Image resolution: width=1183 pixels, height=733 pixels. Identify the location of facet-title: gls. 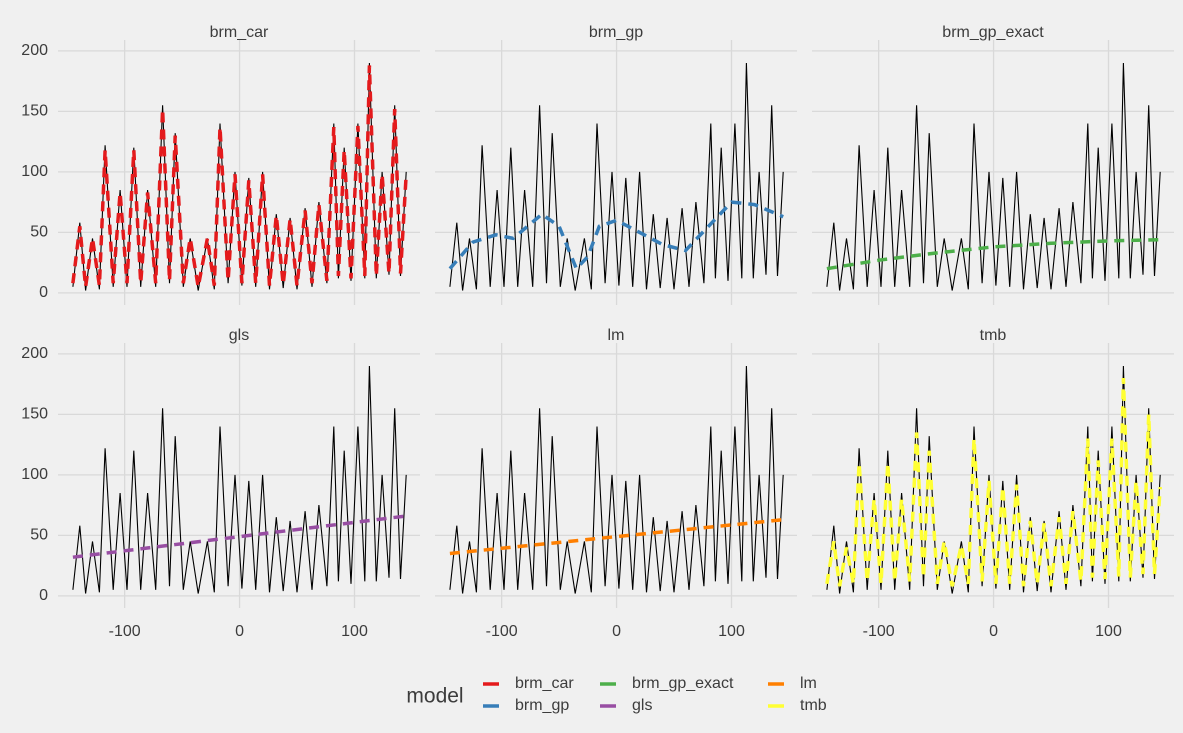
(239, 335).